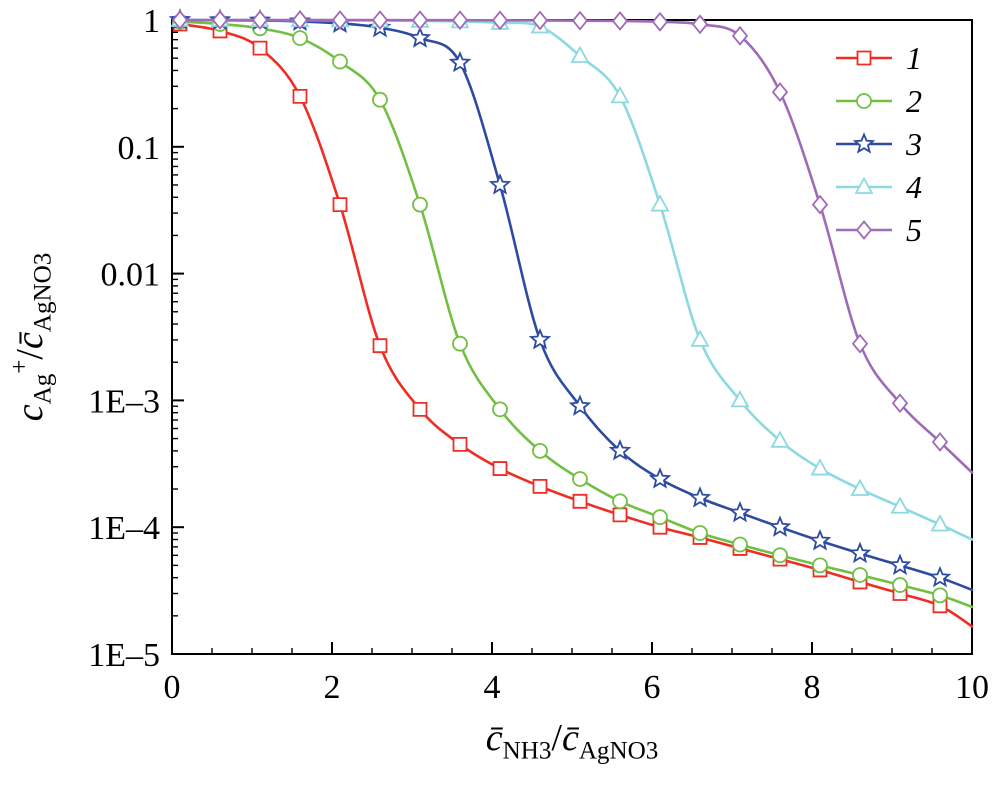 This screenshot has height=785, width=992. What do you see at coordinates (812, 687) in the screenshot?
I see `x-tick-label: 8` at bounding box center [812, 687].